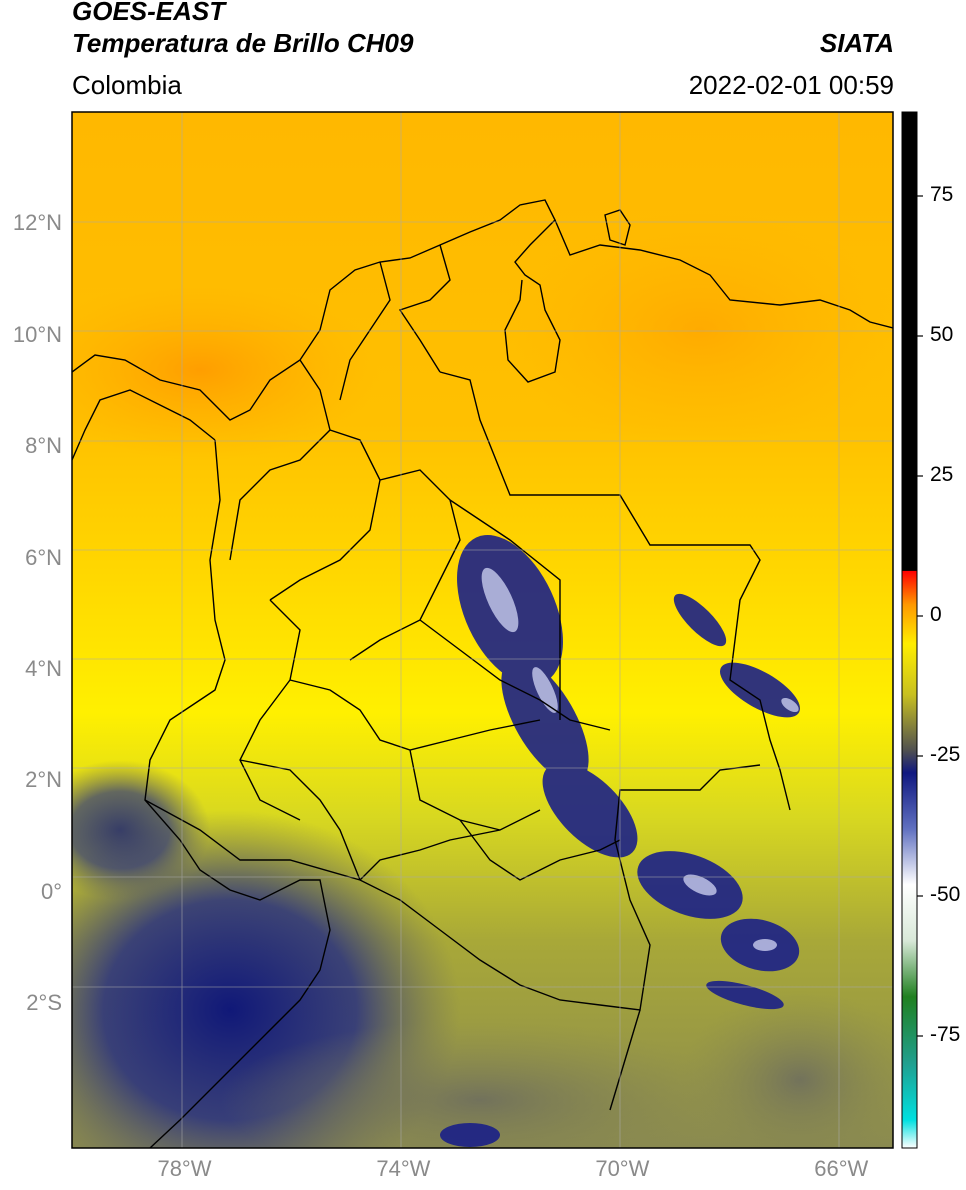  I want to click on lat-tick-label: 8°N, so click(43, 446).